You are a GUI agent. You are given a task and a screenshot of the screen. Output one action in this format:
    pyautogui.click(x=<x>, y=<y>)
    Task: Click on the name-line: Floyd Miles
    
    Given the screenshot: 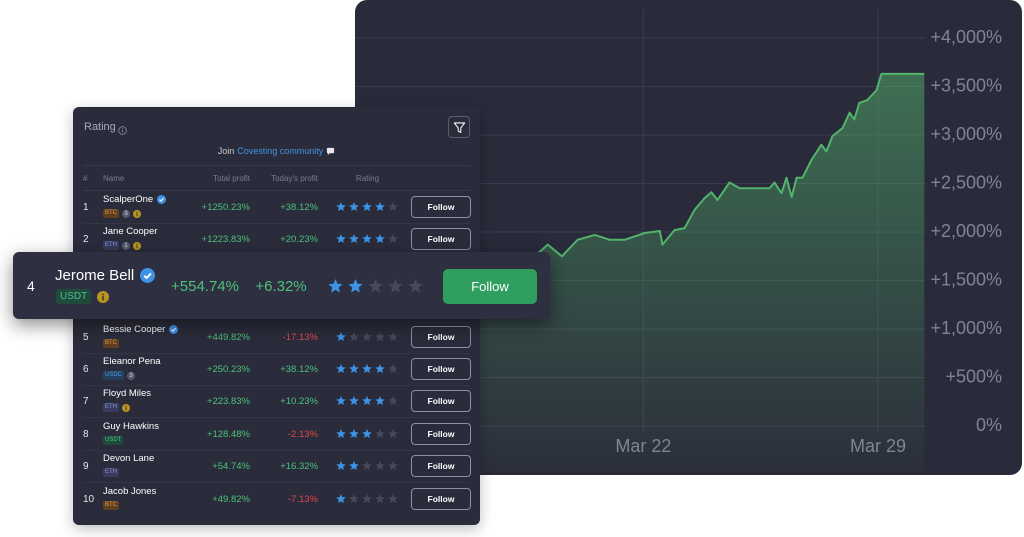 What is the action you would take?
    pyautogui.click(x=127, y=393)
    